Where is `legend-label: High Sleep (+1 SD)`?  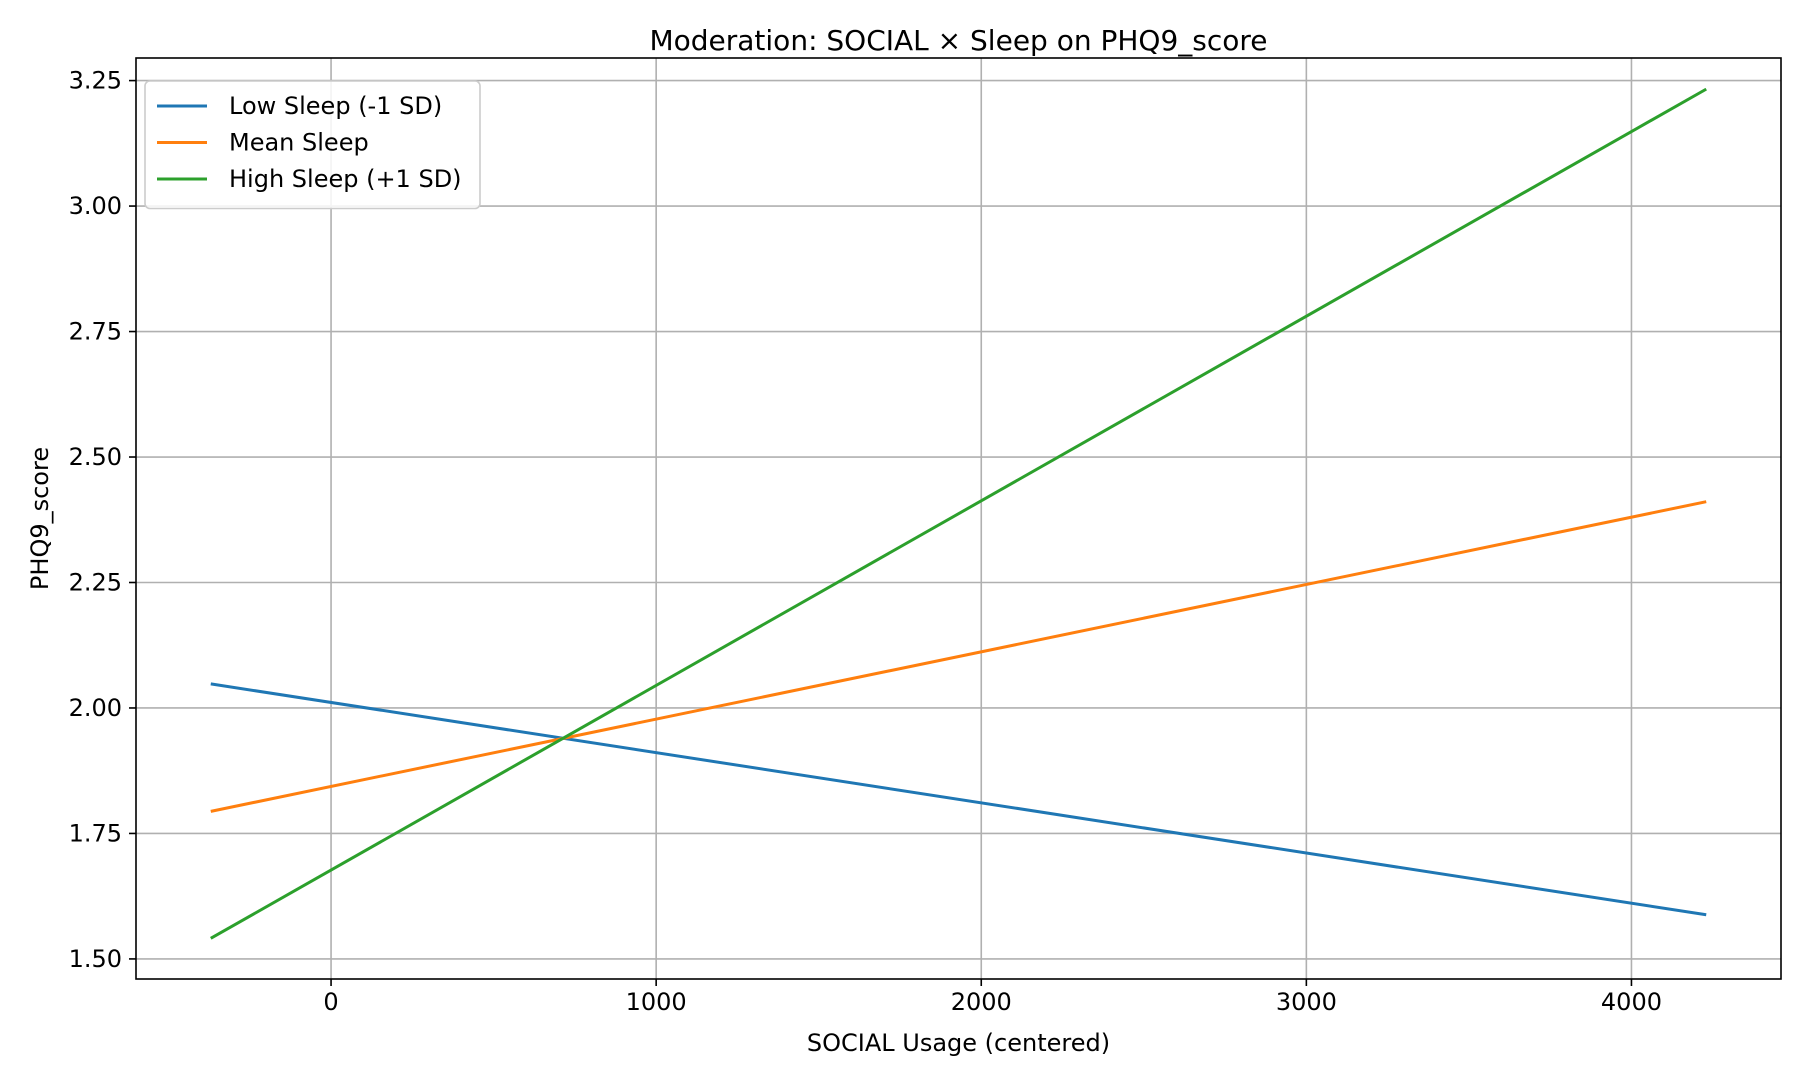
legend-label: High Sleep (+1 SD) is located at coordinates (345, 179).